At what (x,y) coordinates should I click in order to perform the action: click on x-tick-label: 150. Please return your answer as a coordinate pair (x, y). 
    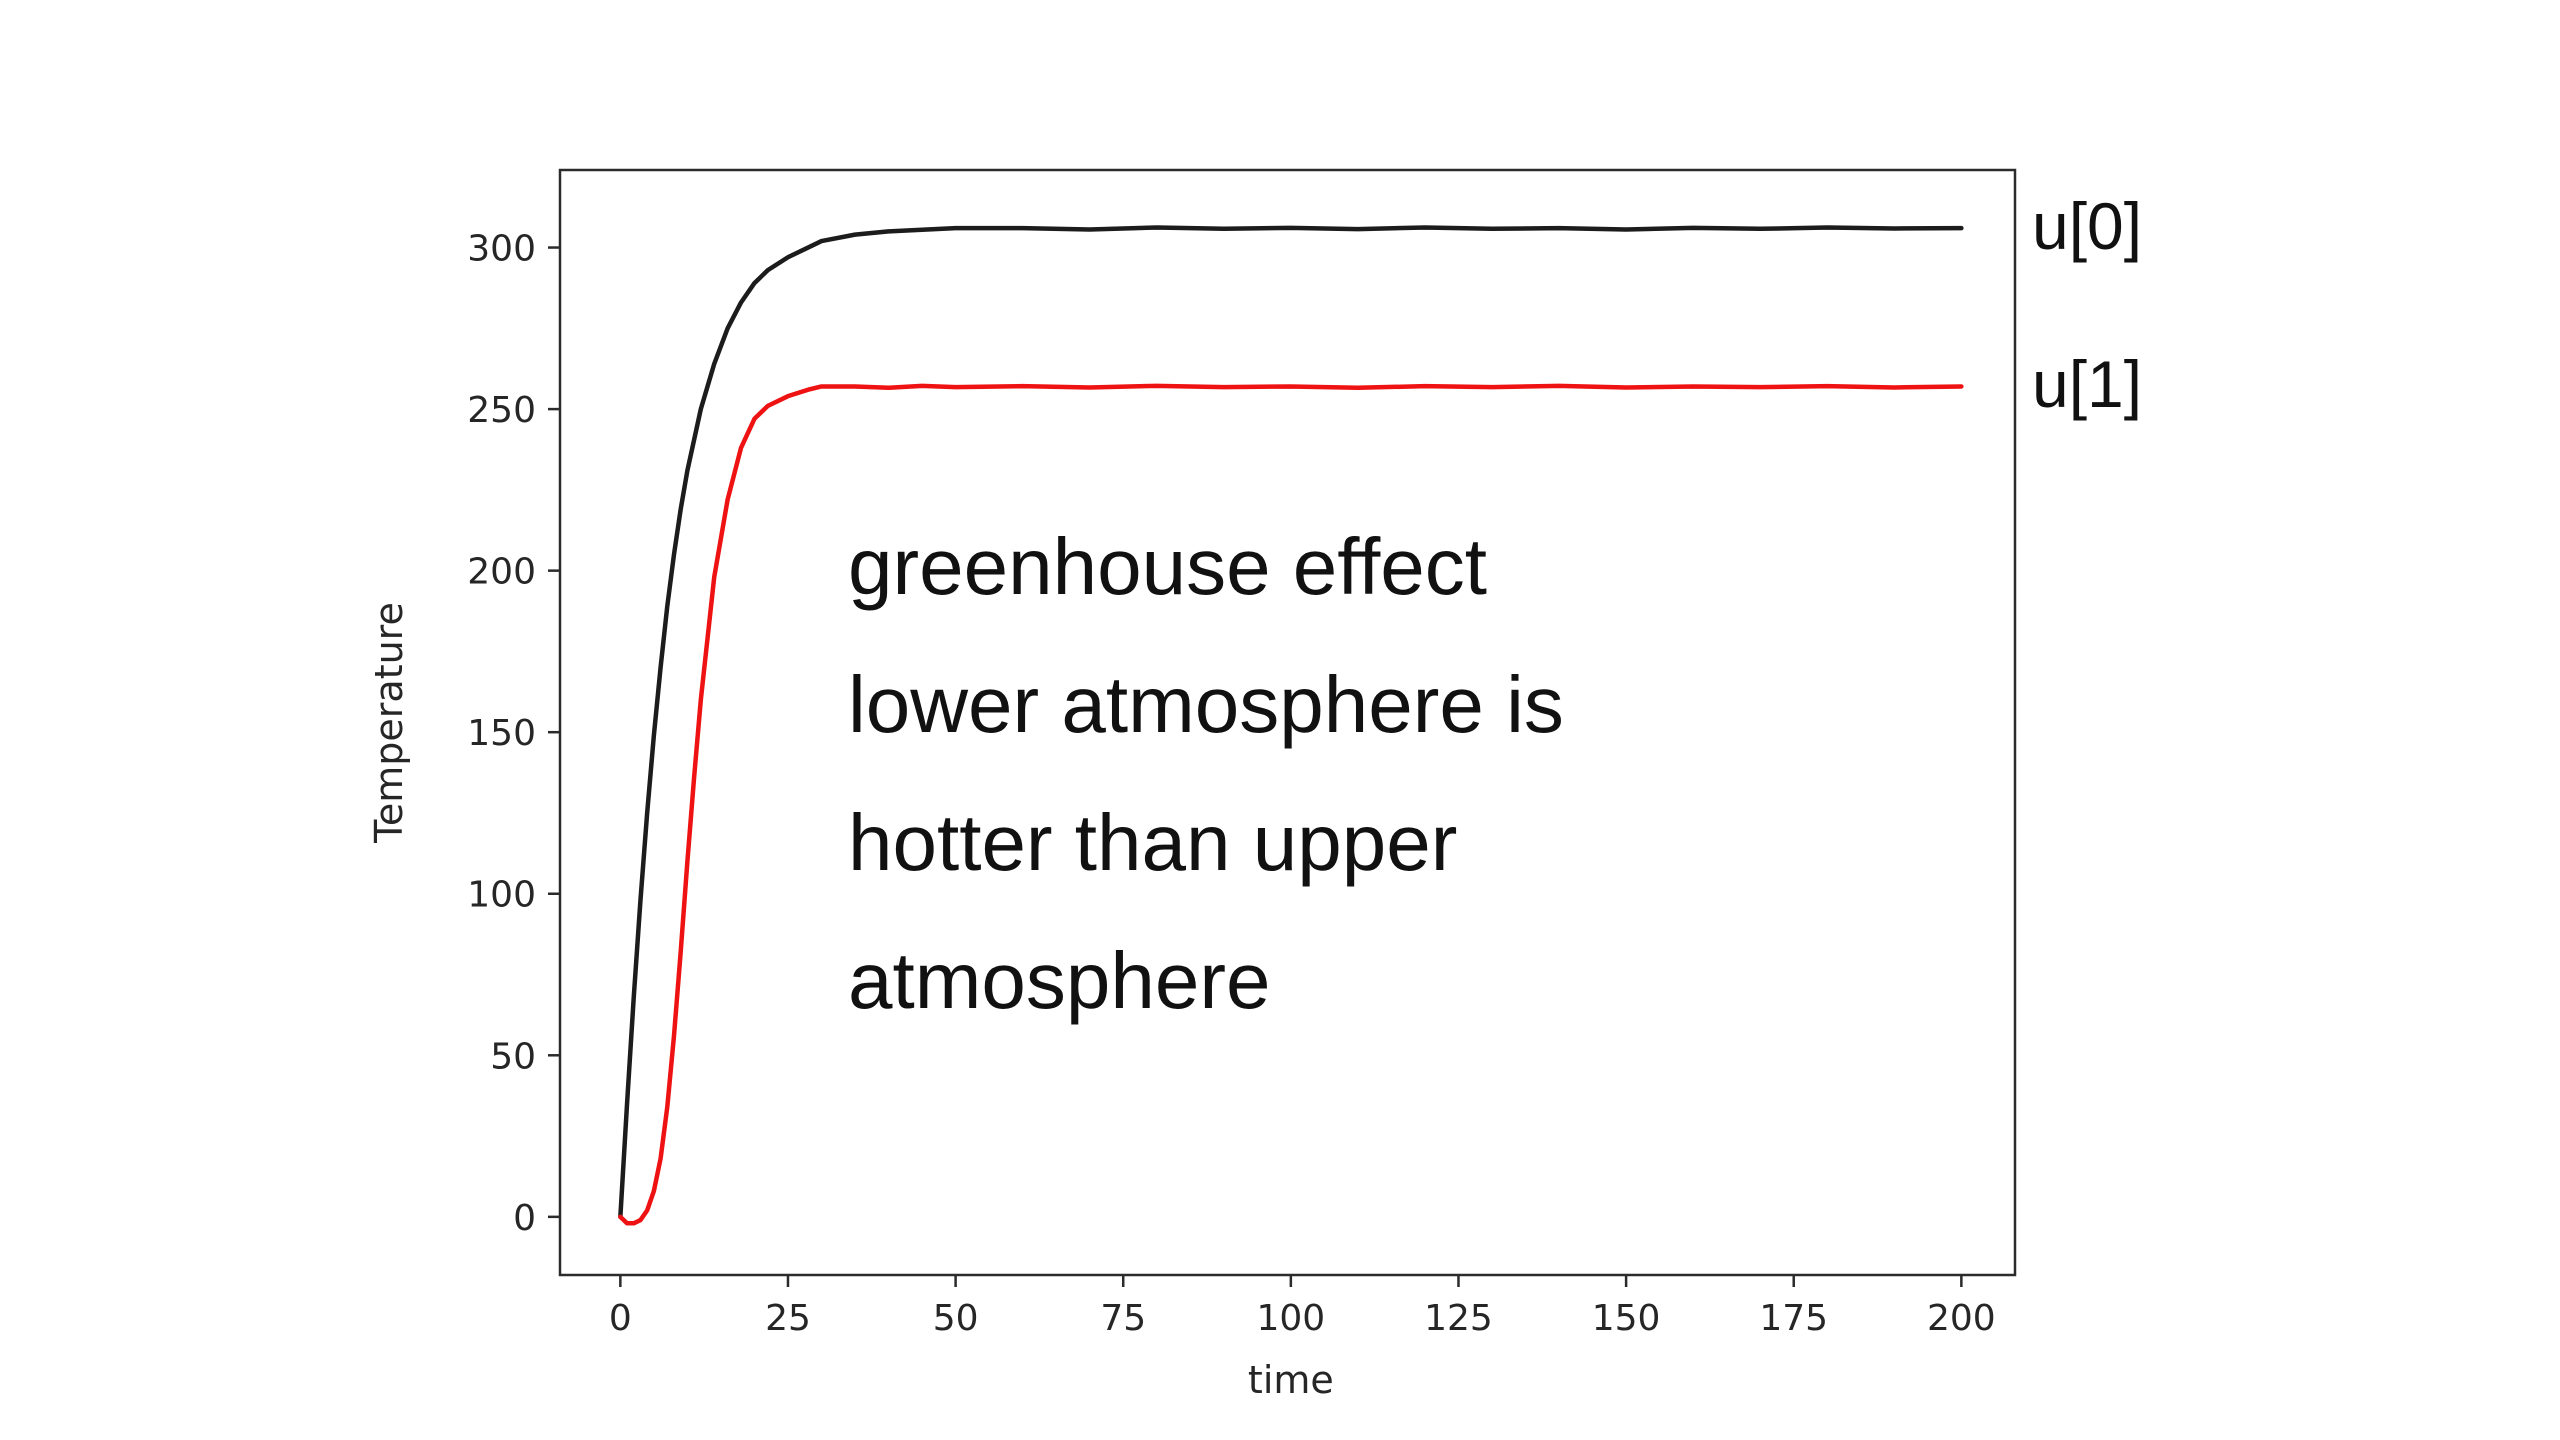
    Looking at the image, I should click on (1626, 1318).